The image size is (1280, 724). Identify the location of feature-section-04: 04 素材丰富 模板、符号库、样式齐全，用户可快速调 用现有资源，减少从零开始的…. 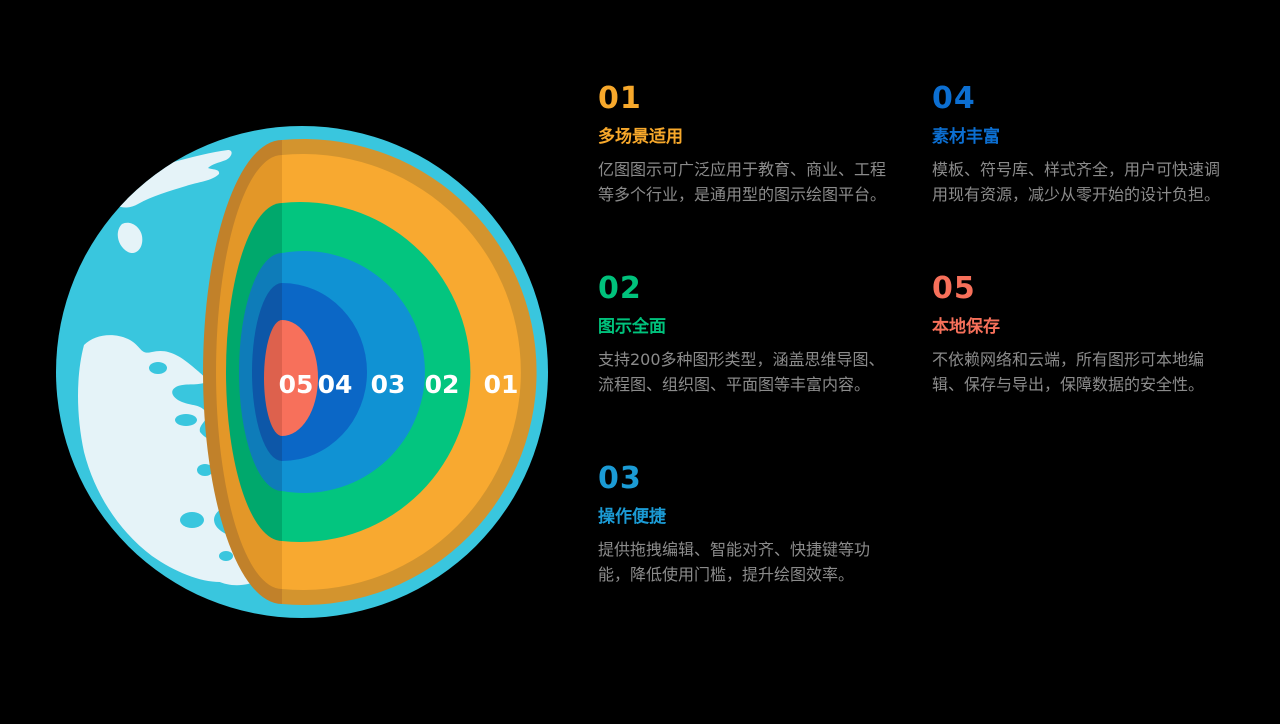
(1102, 145).